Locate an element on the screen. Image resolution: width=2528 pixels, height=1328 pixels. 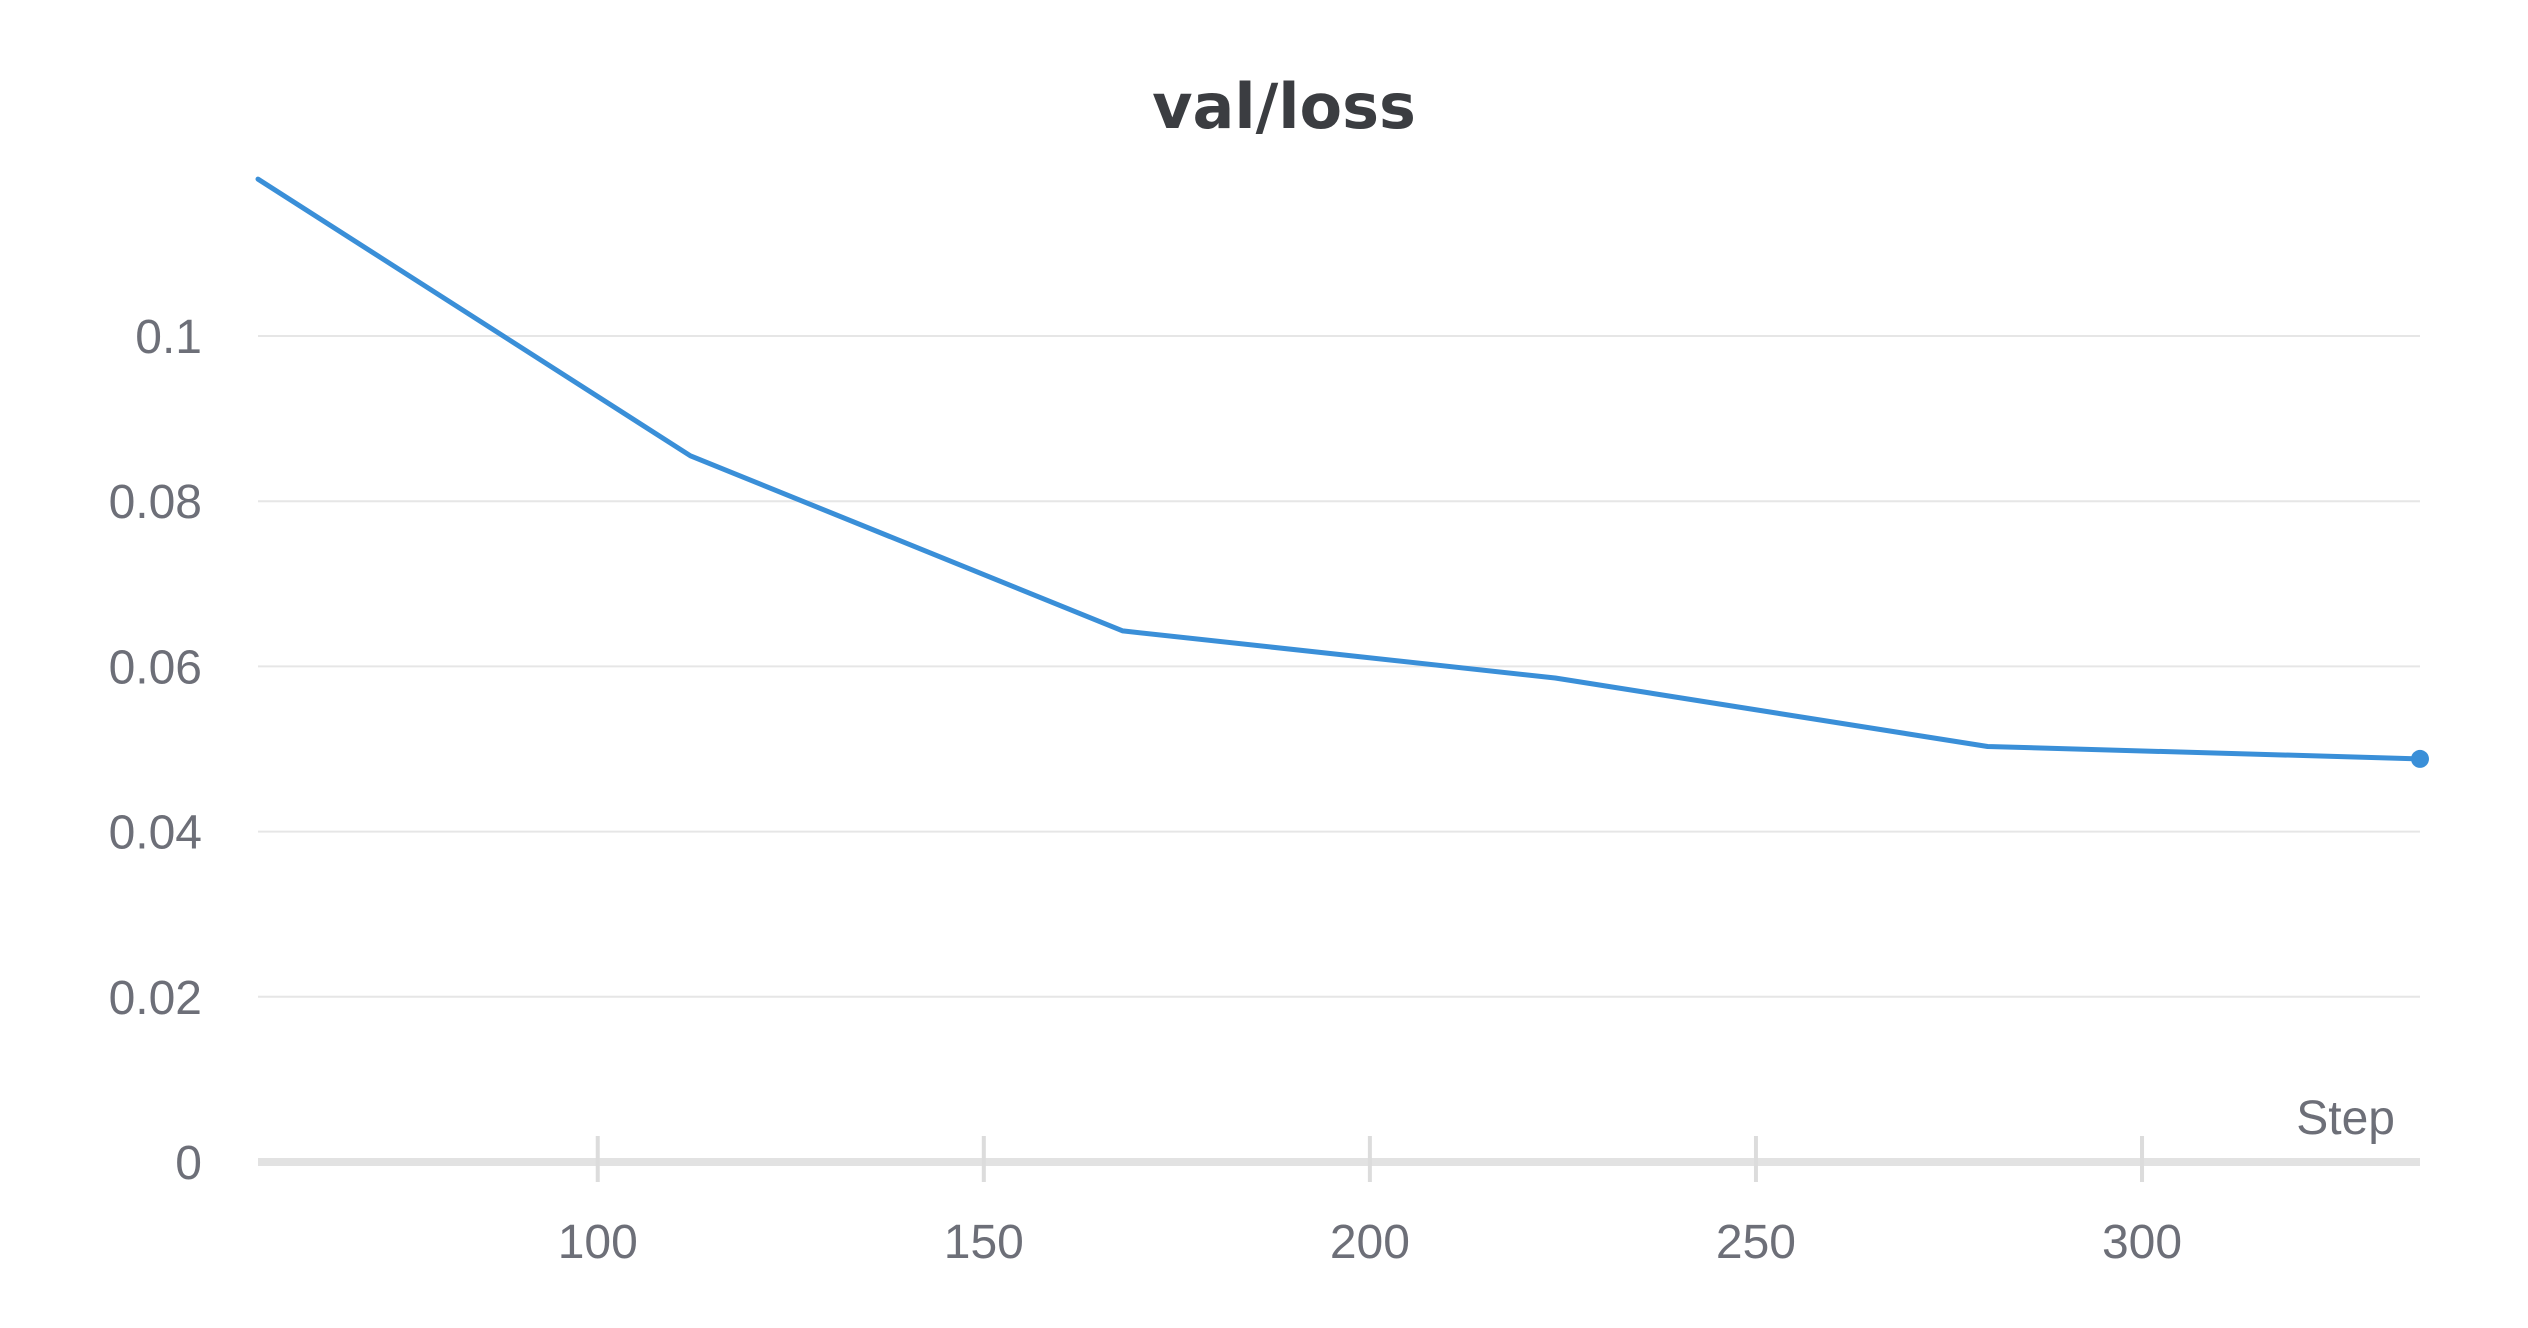
x-tick-label-1: 150 is located at coordinates (984, 1242).